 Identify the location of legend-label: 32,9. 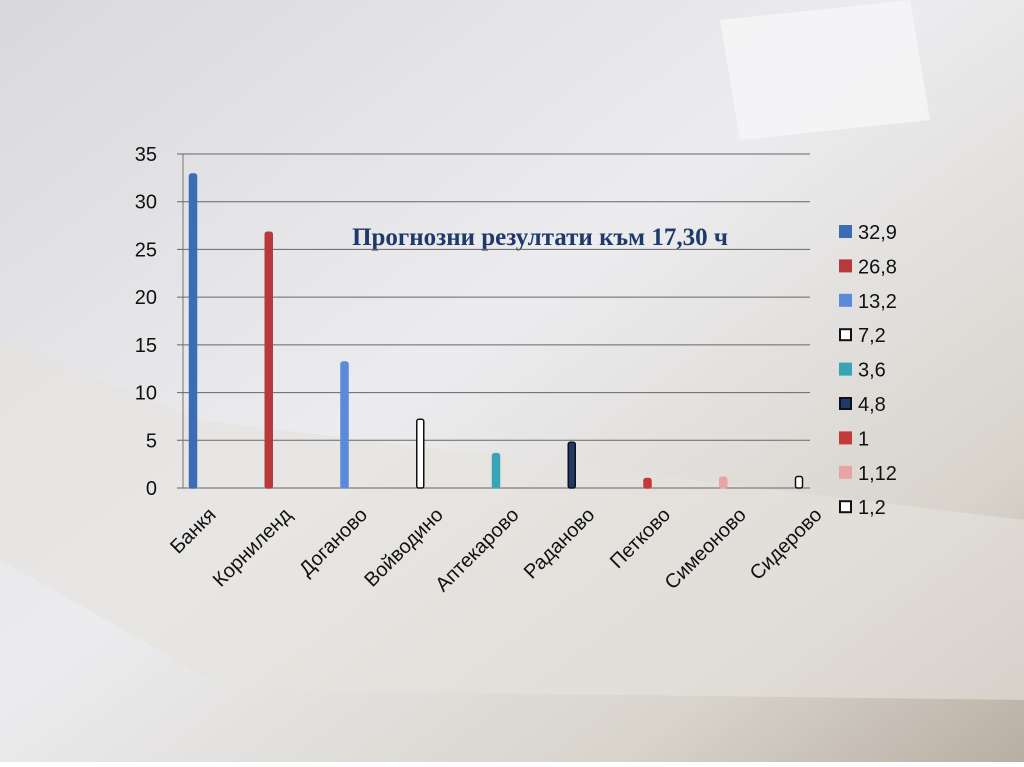
(877, 233).